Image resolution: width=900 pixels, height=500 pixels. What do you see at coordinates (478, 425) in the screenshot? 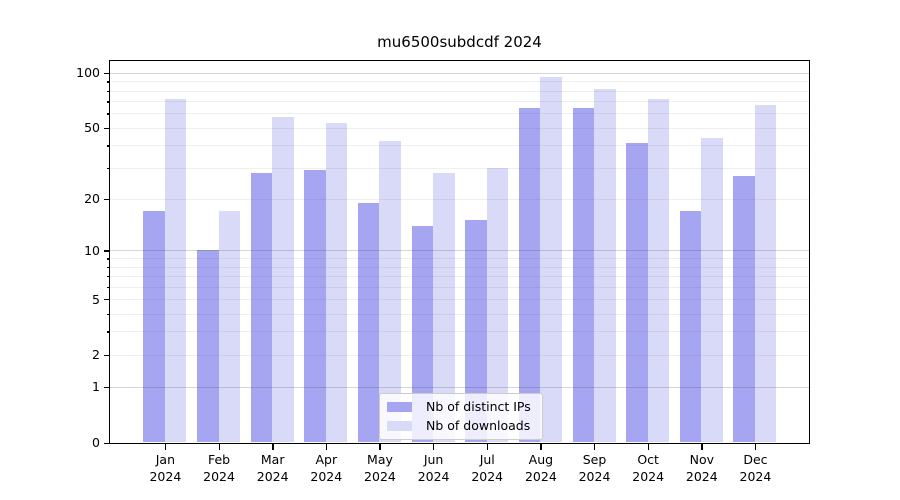
I see `legend-label-downloads: Nb of downloads` at bounding box center [478, 425].